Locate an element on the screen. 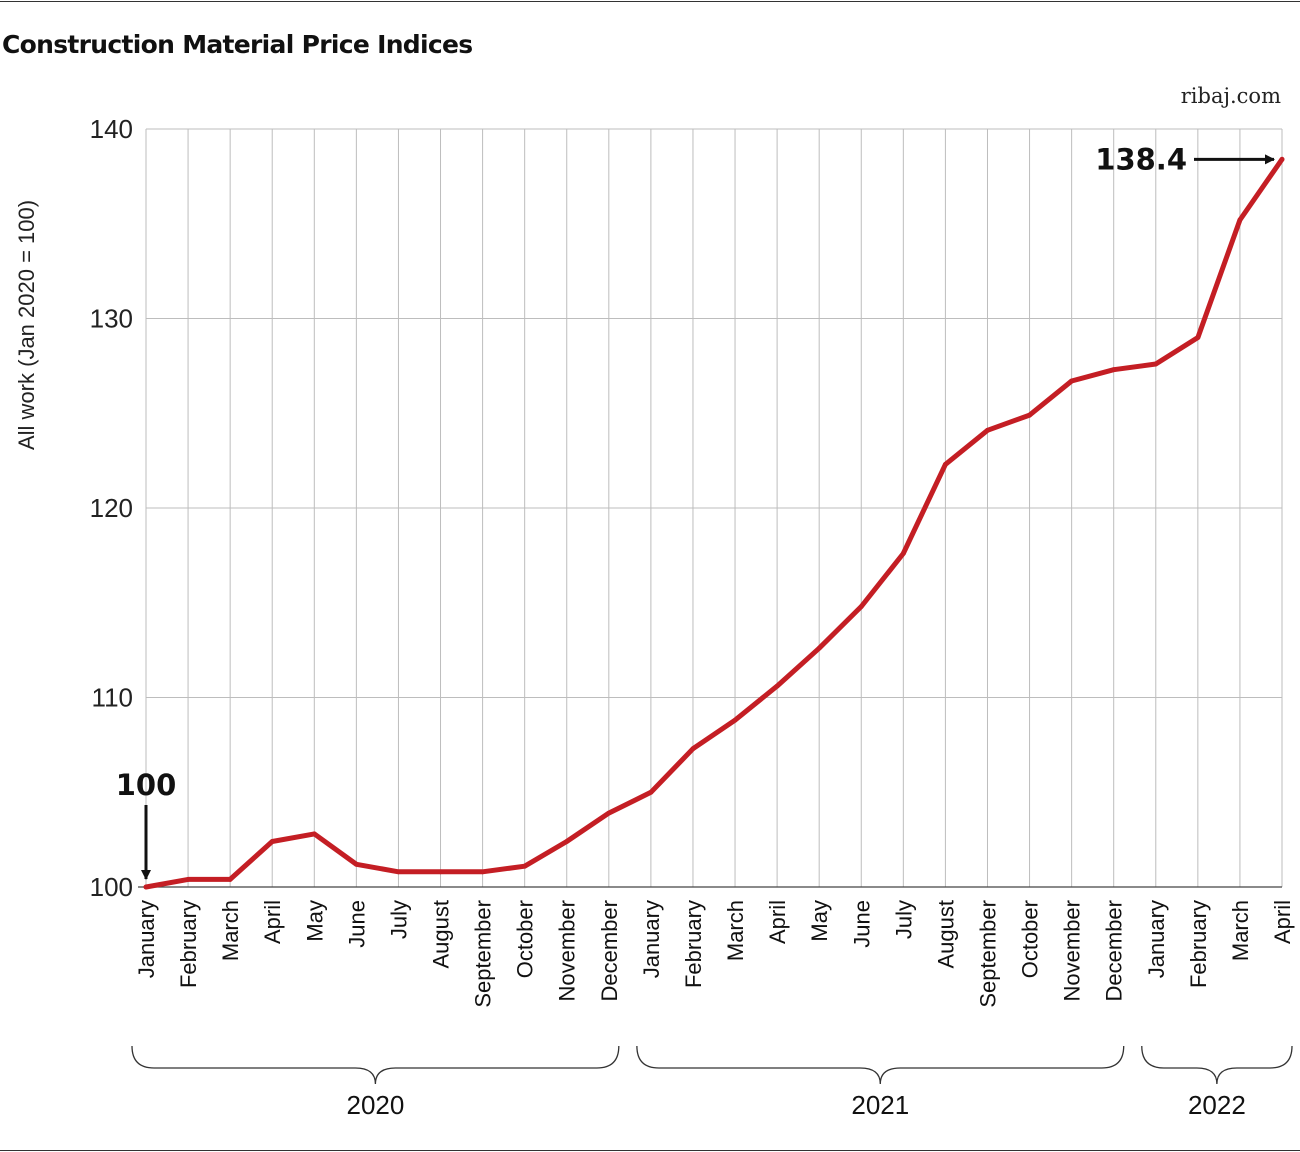 The image size is (1300, 1152). annotation-start-label: 100 is located at coordinates (146, 785).